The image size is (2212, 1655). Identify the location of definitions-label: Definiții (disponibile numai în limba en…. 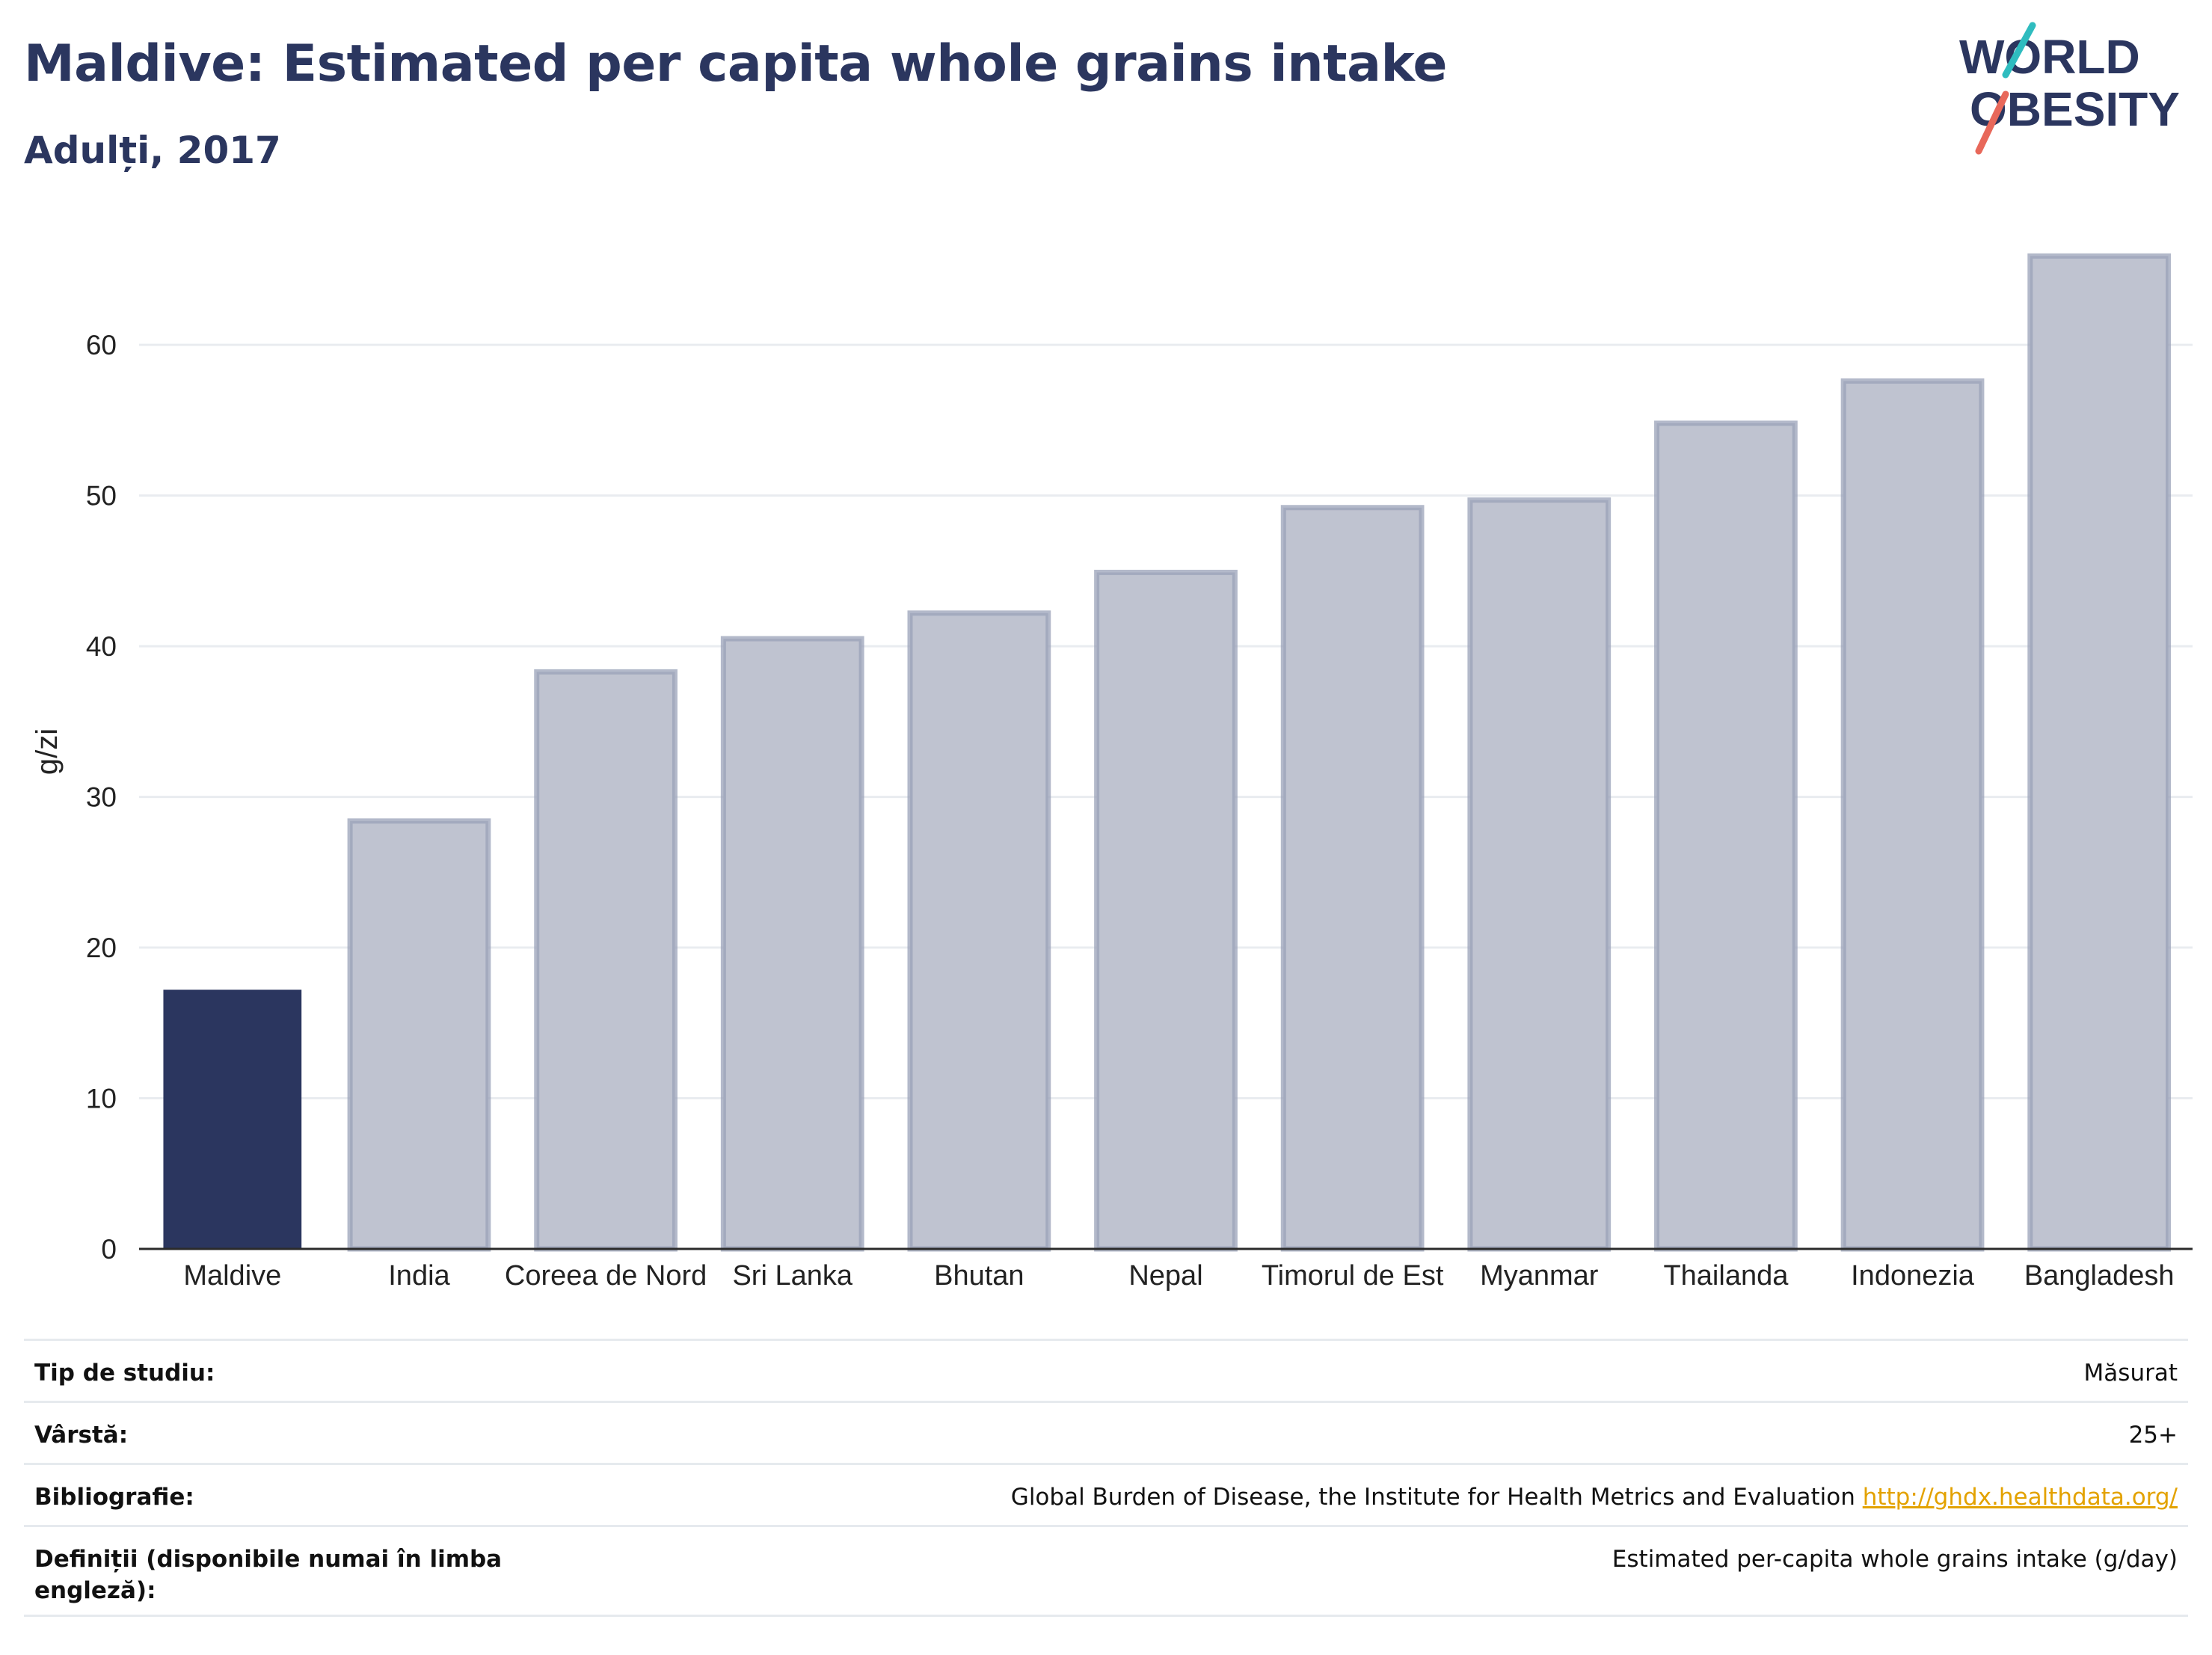
(268, 1575).